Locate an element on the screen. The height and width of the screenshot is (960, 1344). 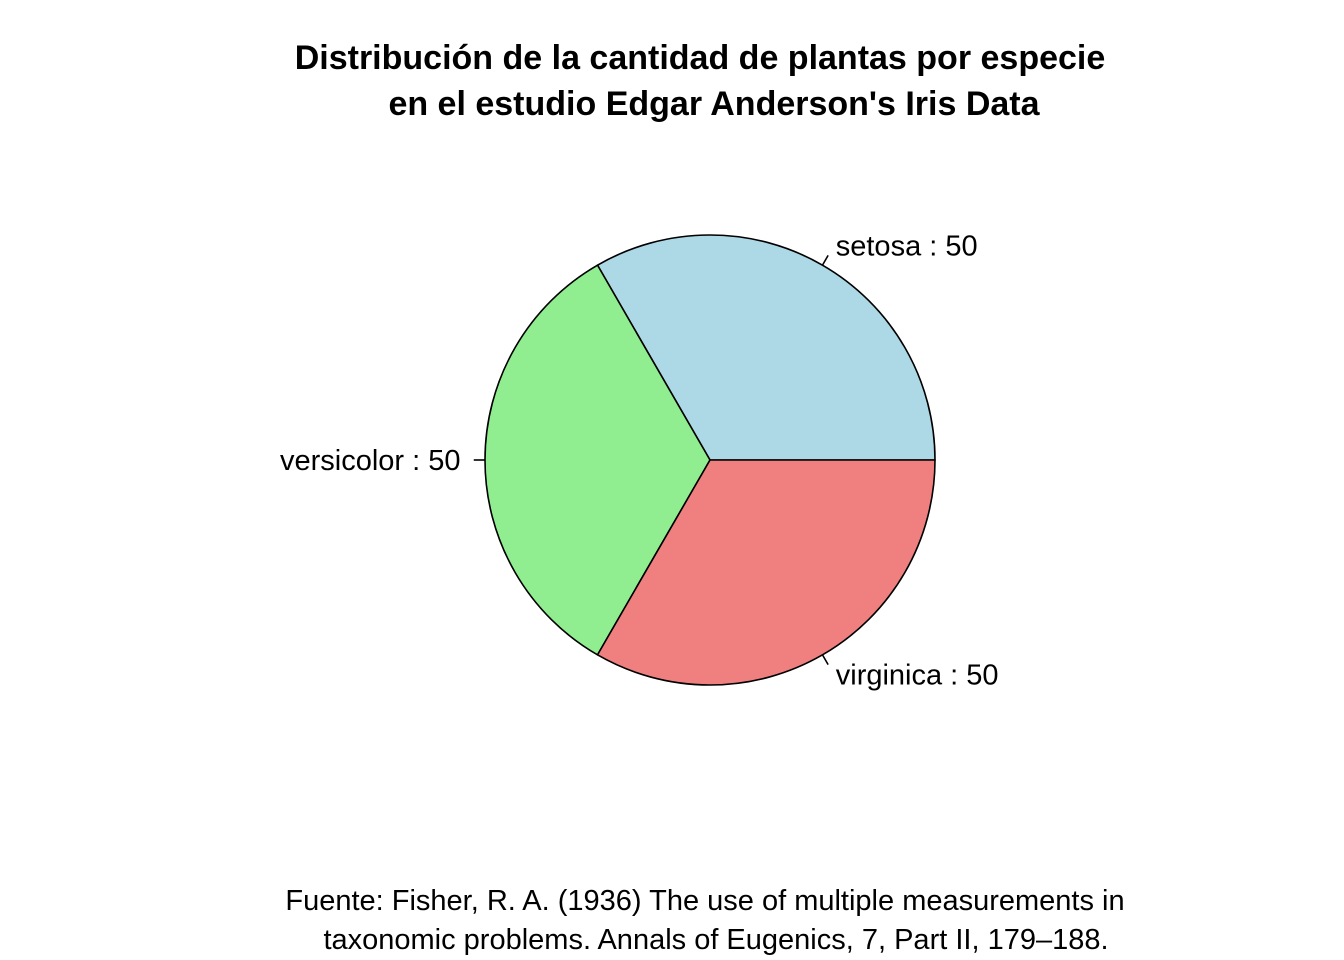
pie-slice-setosa is located at coordinates (766, 347).